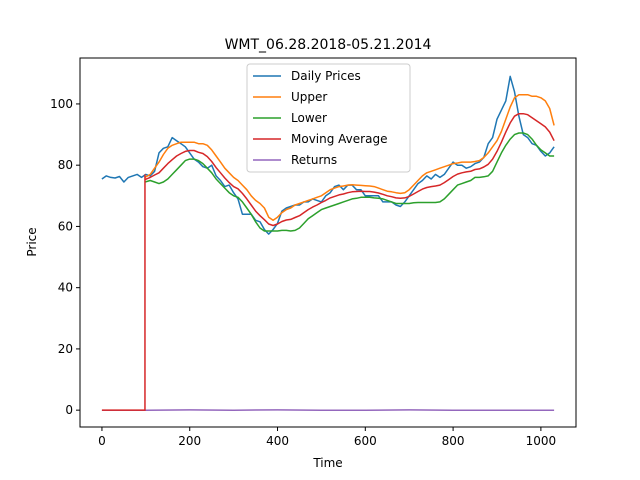 This screenshot has height=480, width=640. What do you see at coordinates (309, 118) in the screenshot?
I see `legend-label-2: Lower` at bounding box center [309, 118].